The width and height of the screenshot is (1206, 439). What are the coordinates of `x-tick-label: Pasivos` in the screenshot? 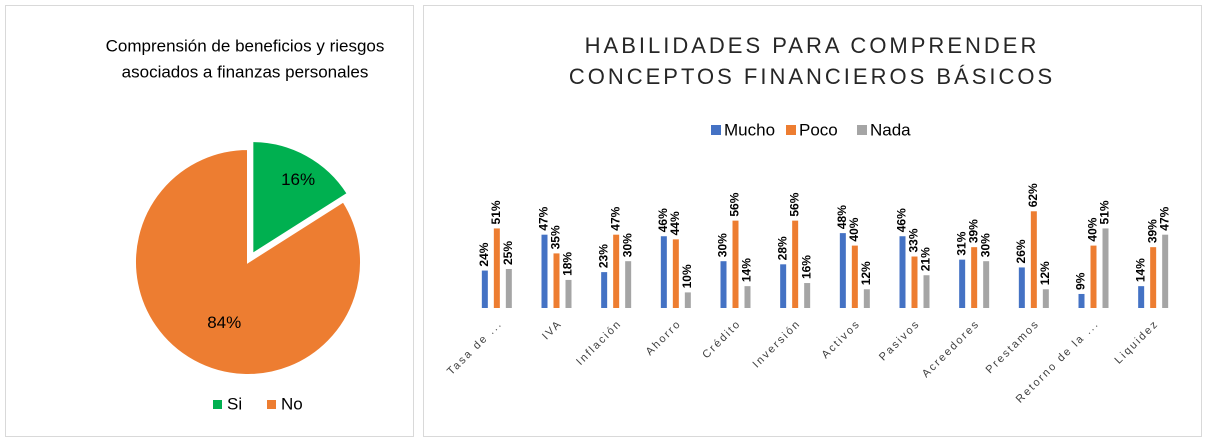 It's located at (900, 341).